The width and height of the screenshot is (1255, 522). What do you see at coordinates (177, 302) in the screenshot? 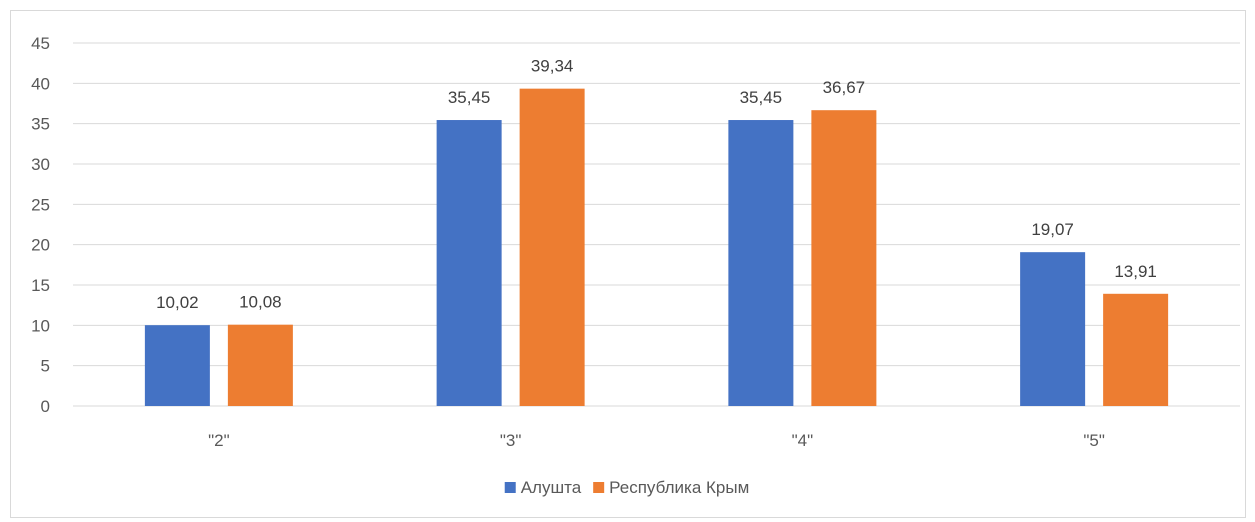
I see `data-label: 10,02` at bounding box center [177, 302].